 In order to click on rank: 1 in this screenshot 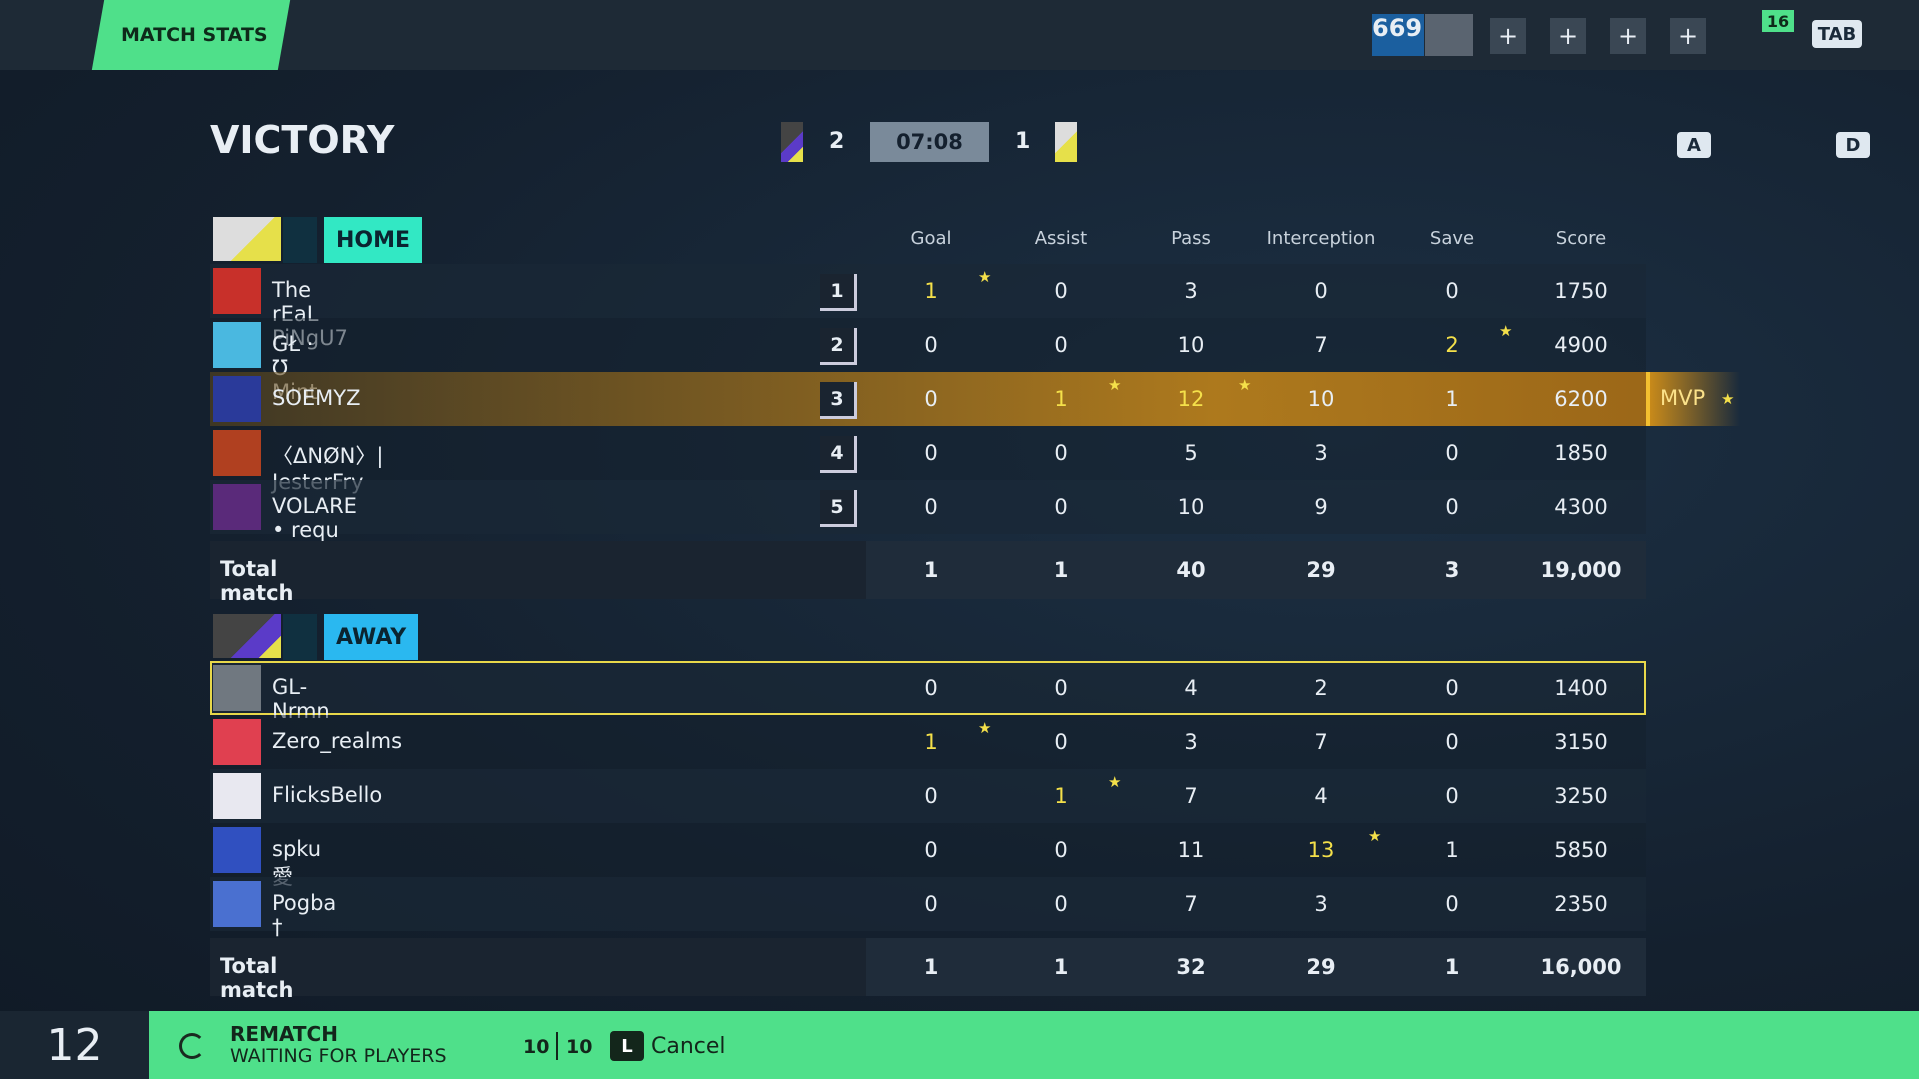, I will do `click(838, 292)`.